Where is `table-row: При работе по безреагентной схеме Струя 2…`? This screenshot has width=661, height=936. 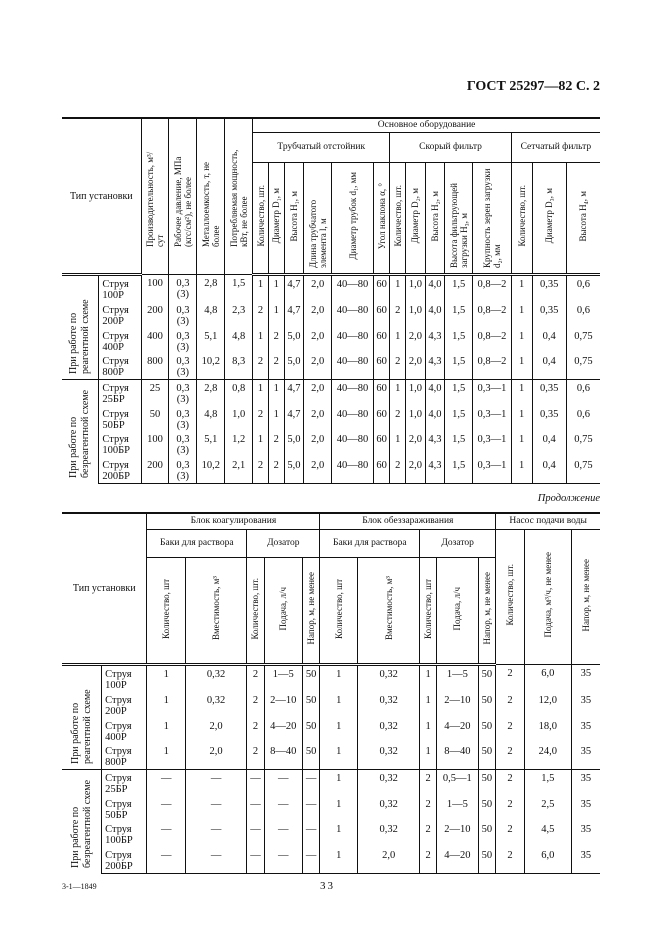 table-row: При работе по безреагентной схеме Струя 2… is located at coordinates (331, 820).